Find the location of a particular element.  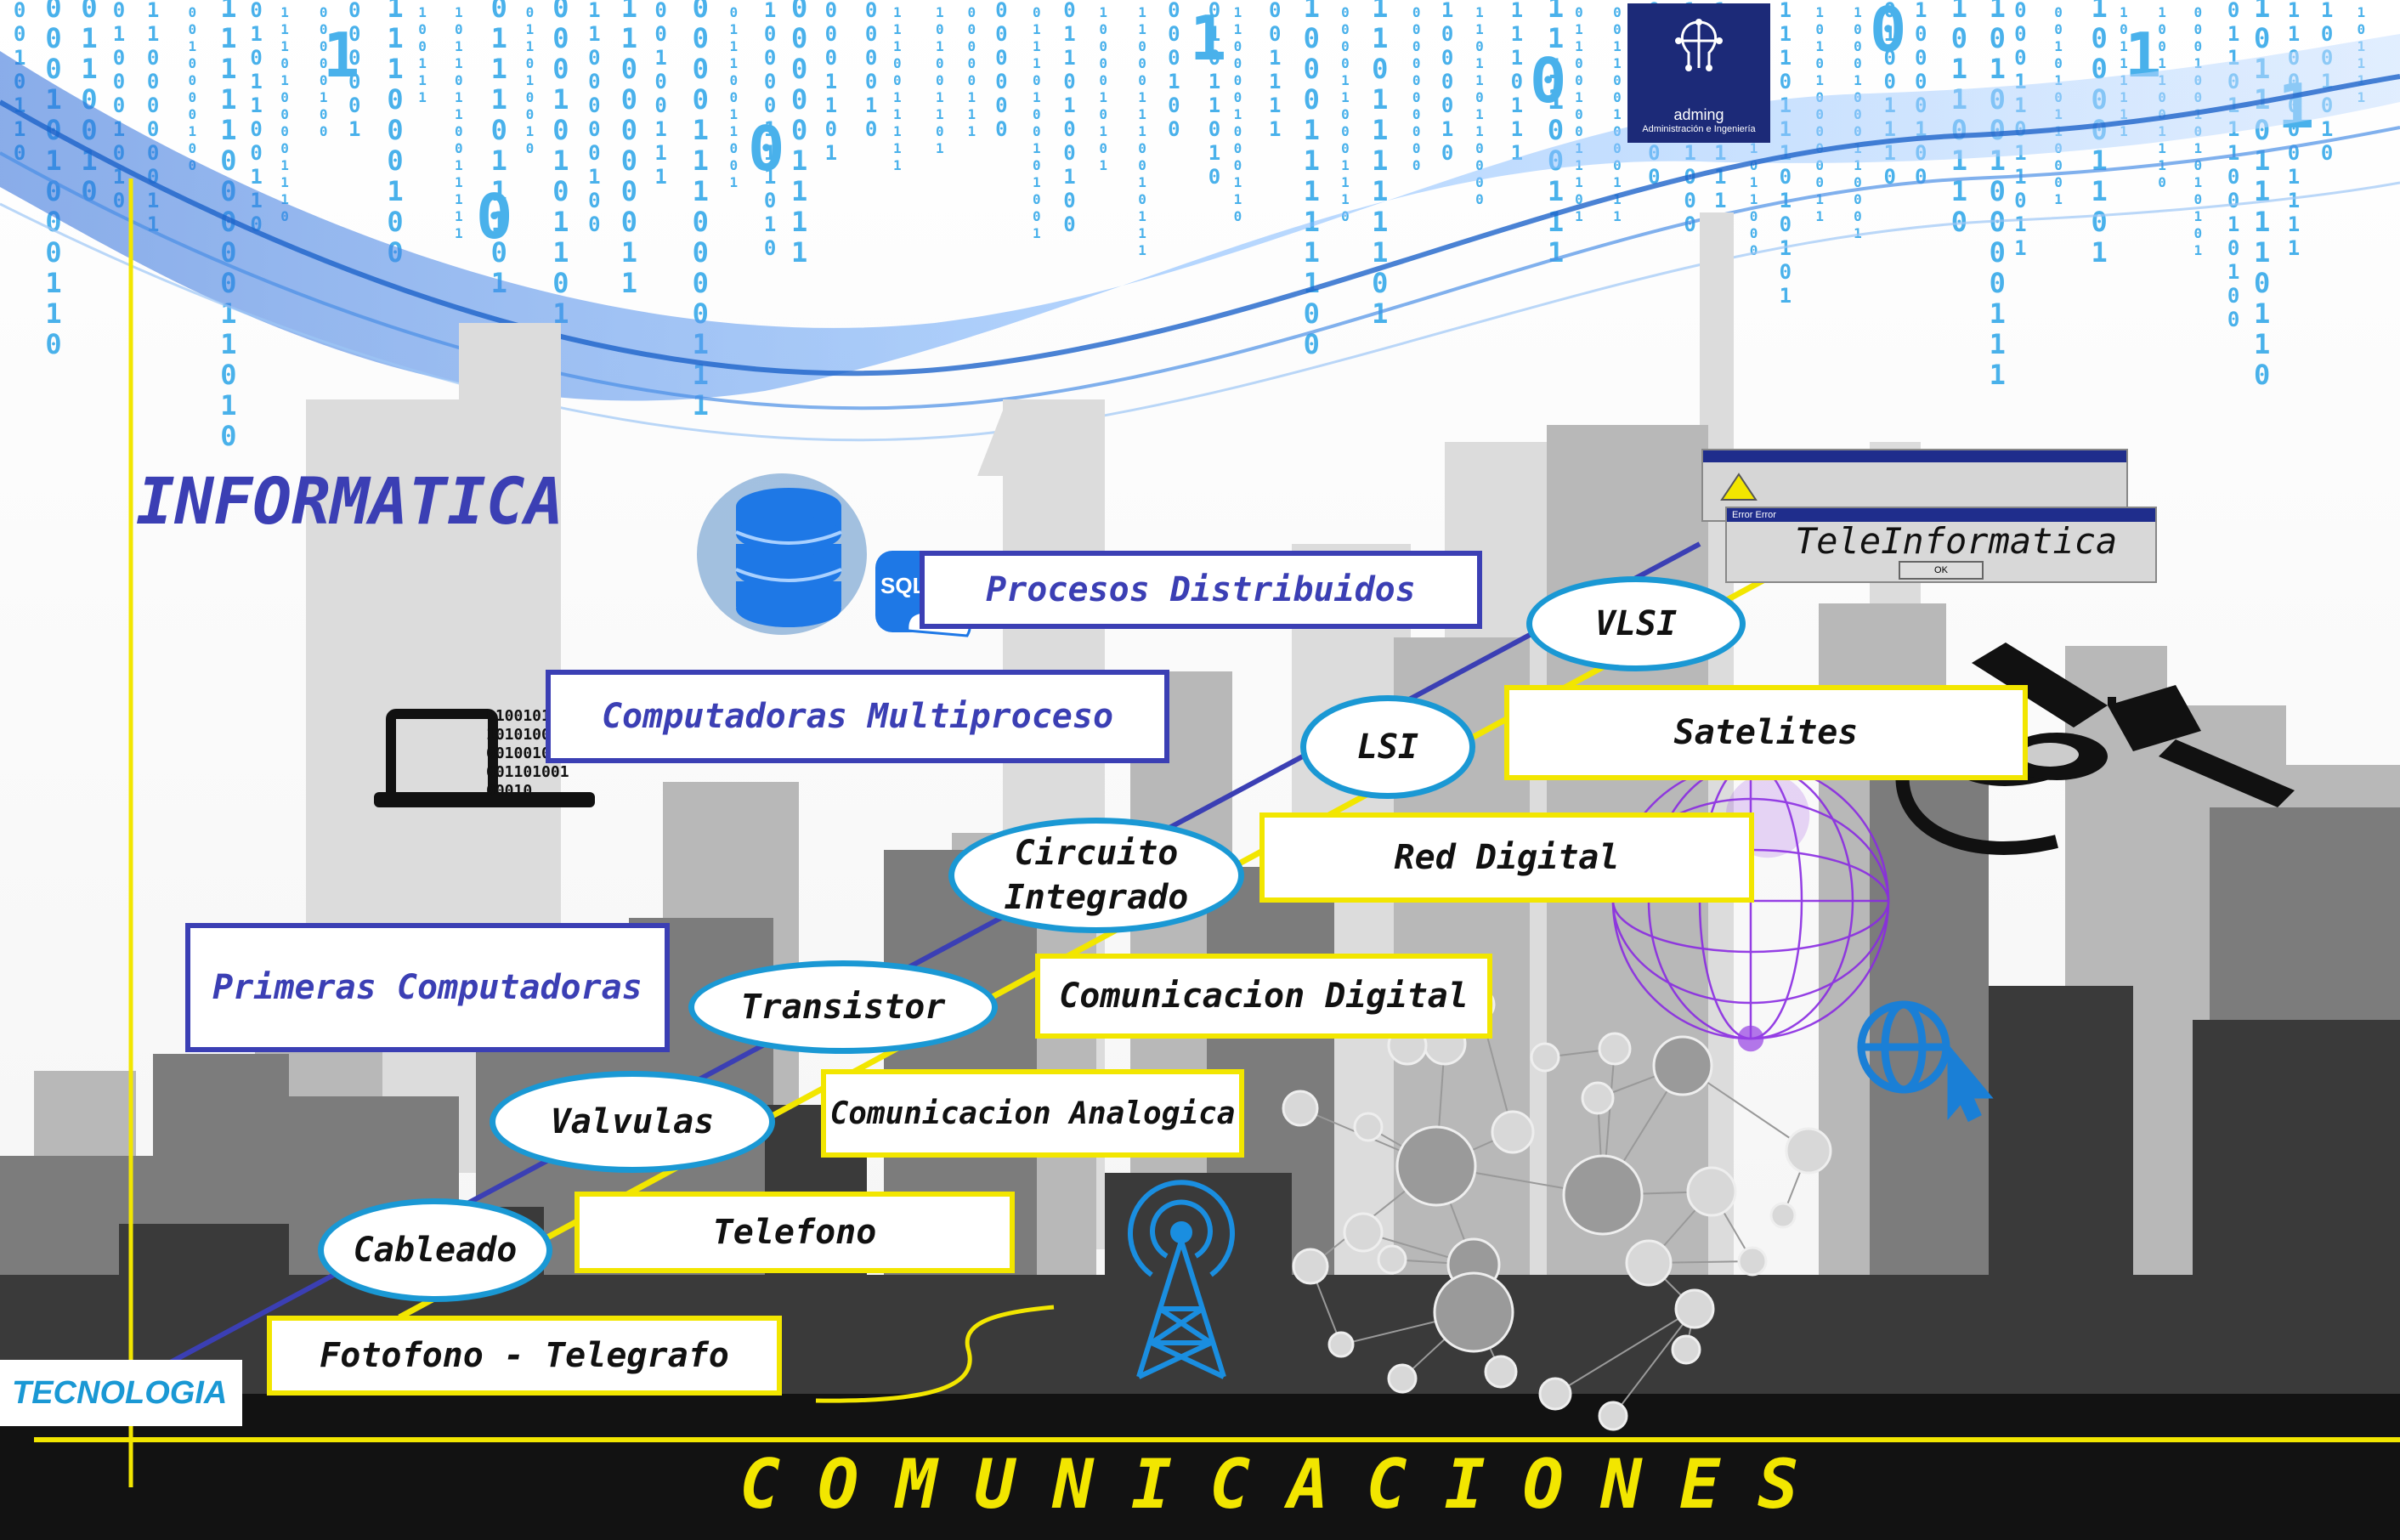

box-comunicacion-analogica: Comunicacion Analogica is located at coordinates (1033, 1114).